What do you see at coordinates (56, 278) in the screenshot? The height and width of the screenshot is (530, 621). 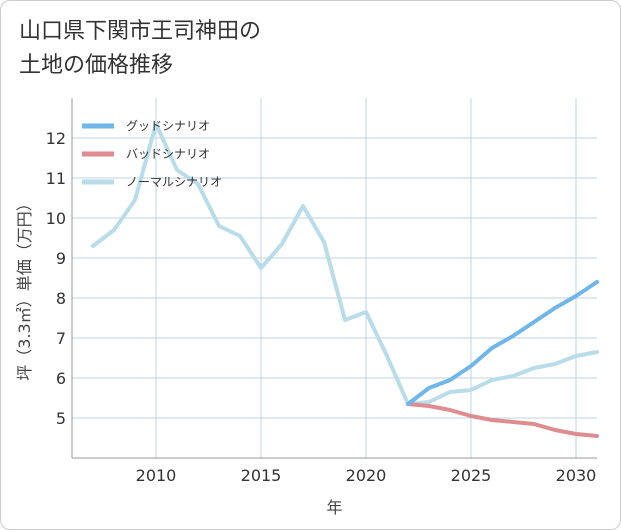 I see `y-axis-ticks: 5 6 7 8 9 10 11 12` at bounding box center [56, 278].